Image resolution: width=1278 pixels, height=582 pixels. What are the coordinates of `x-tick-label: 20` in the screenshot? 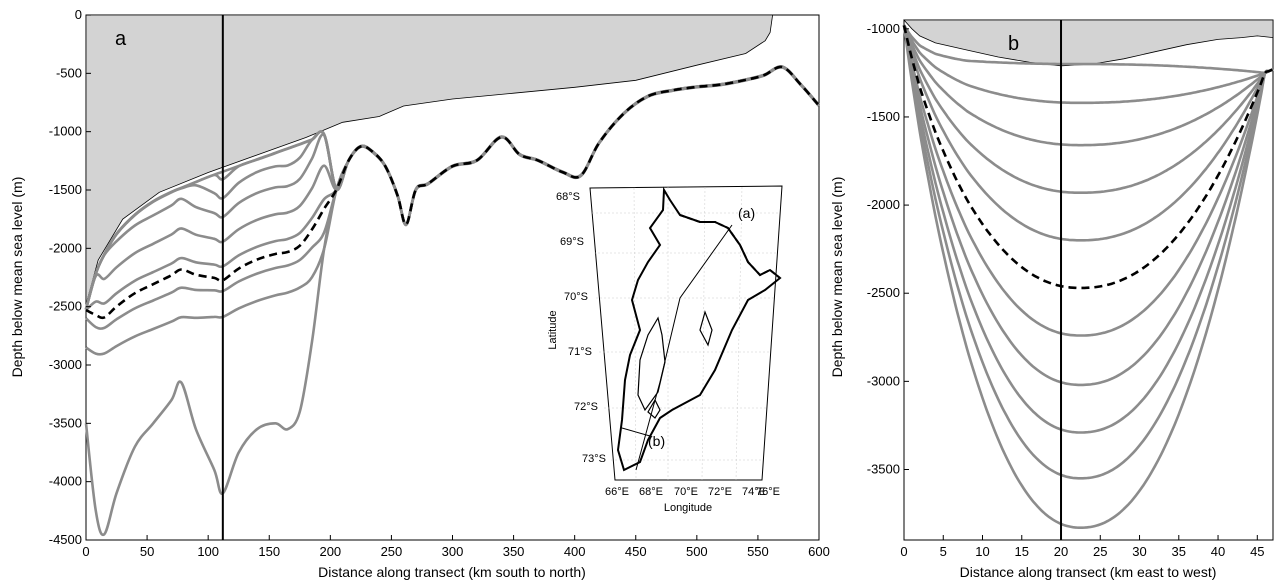 It's located at (1061, 551).